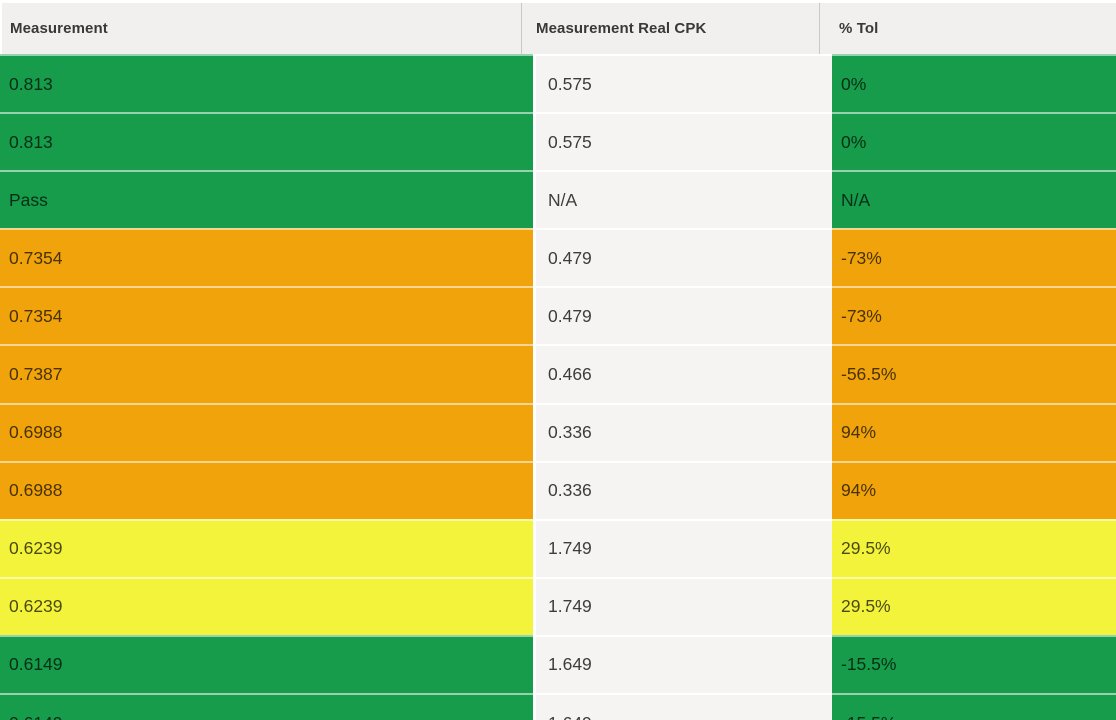 The height and width of the screenshot is (720, 1116). Describe the element at coordinates (974, 199) in the screenshot. I see `cell-percent-tol: N/A` at that location.